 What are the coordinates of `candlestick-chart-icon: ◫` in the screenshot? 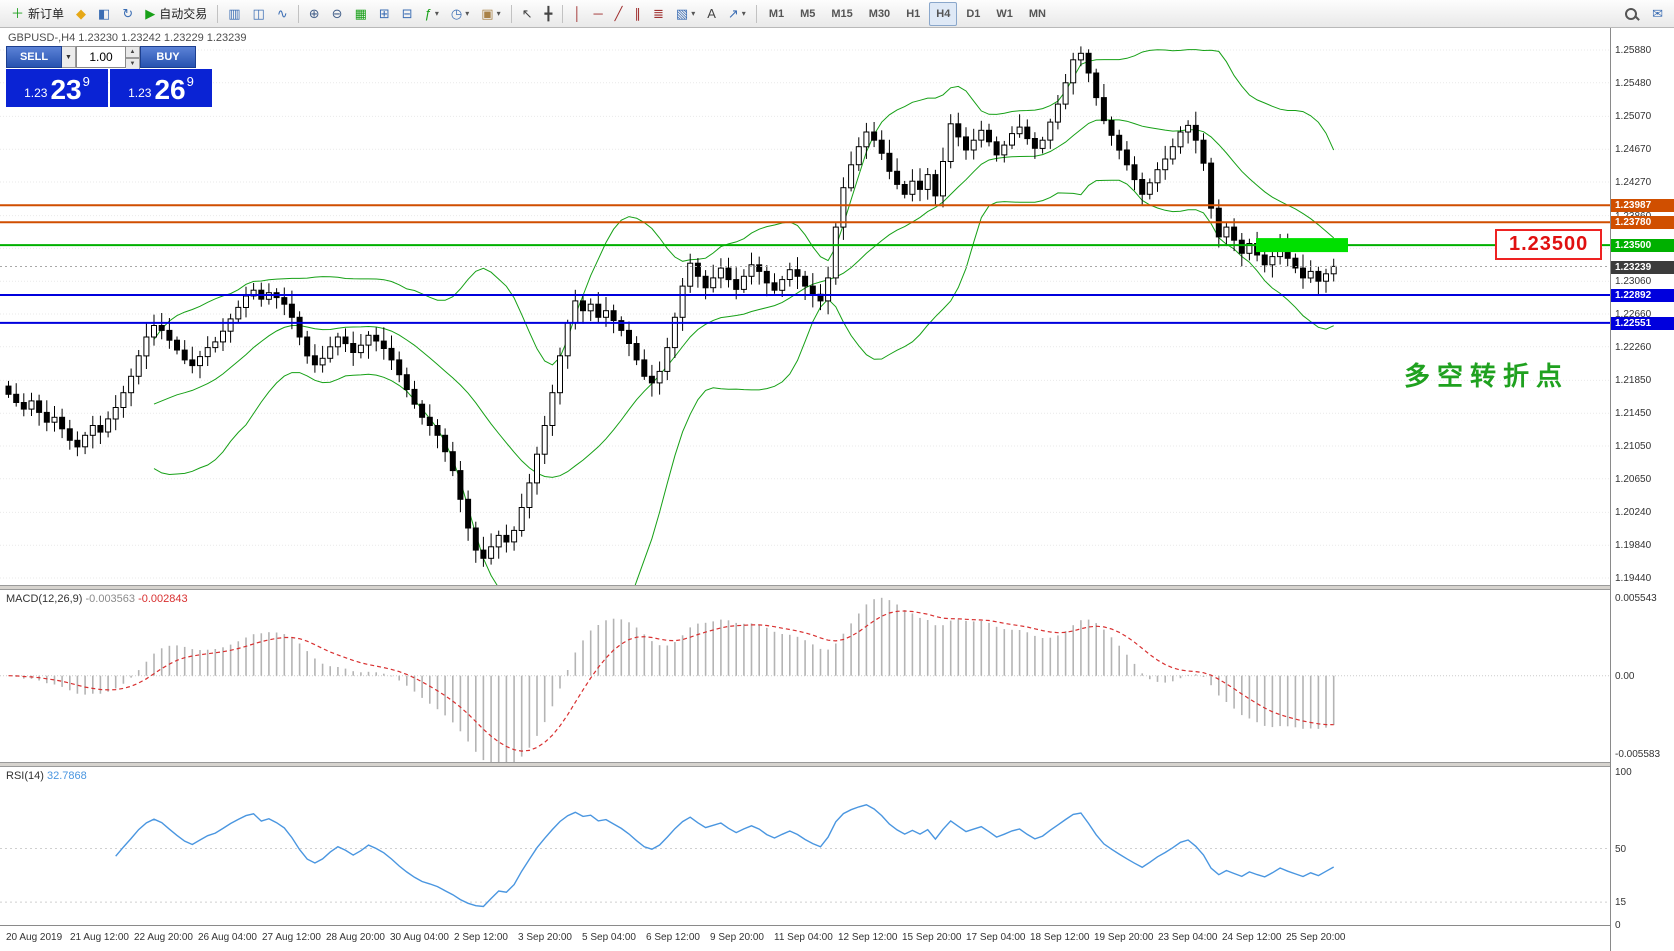 It's located at (258, 13).